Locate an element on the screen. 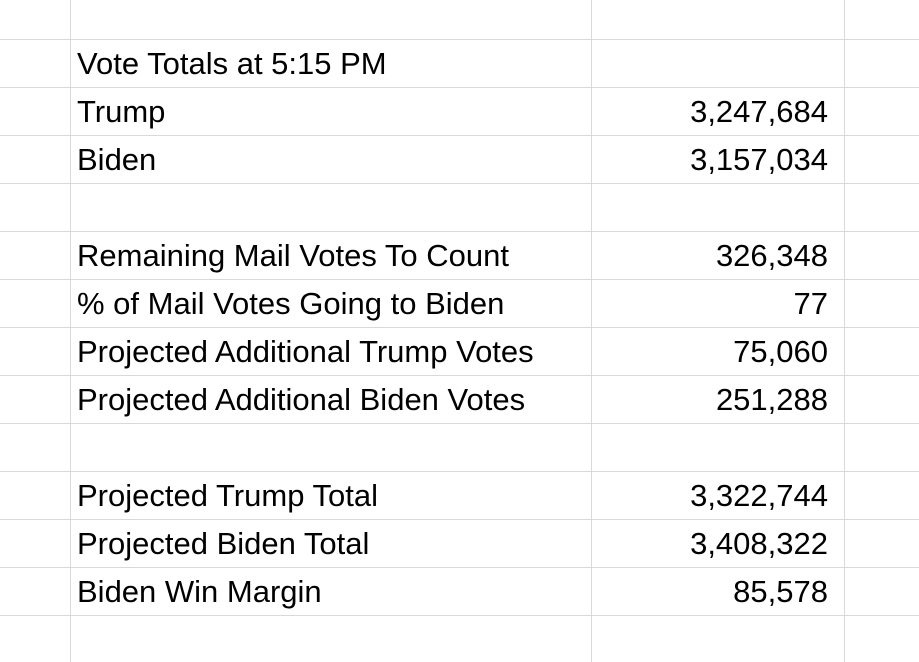  value-cell: 3,408,322 is located at coordinates (759, 543).